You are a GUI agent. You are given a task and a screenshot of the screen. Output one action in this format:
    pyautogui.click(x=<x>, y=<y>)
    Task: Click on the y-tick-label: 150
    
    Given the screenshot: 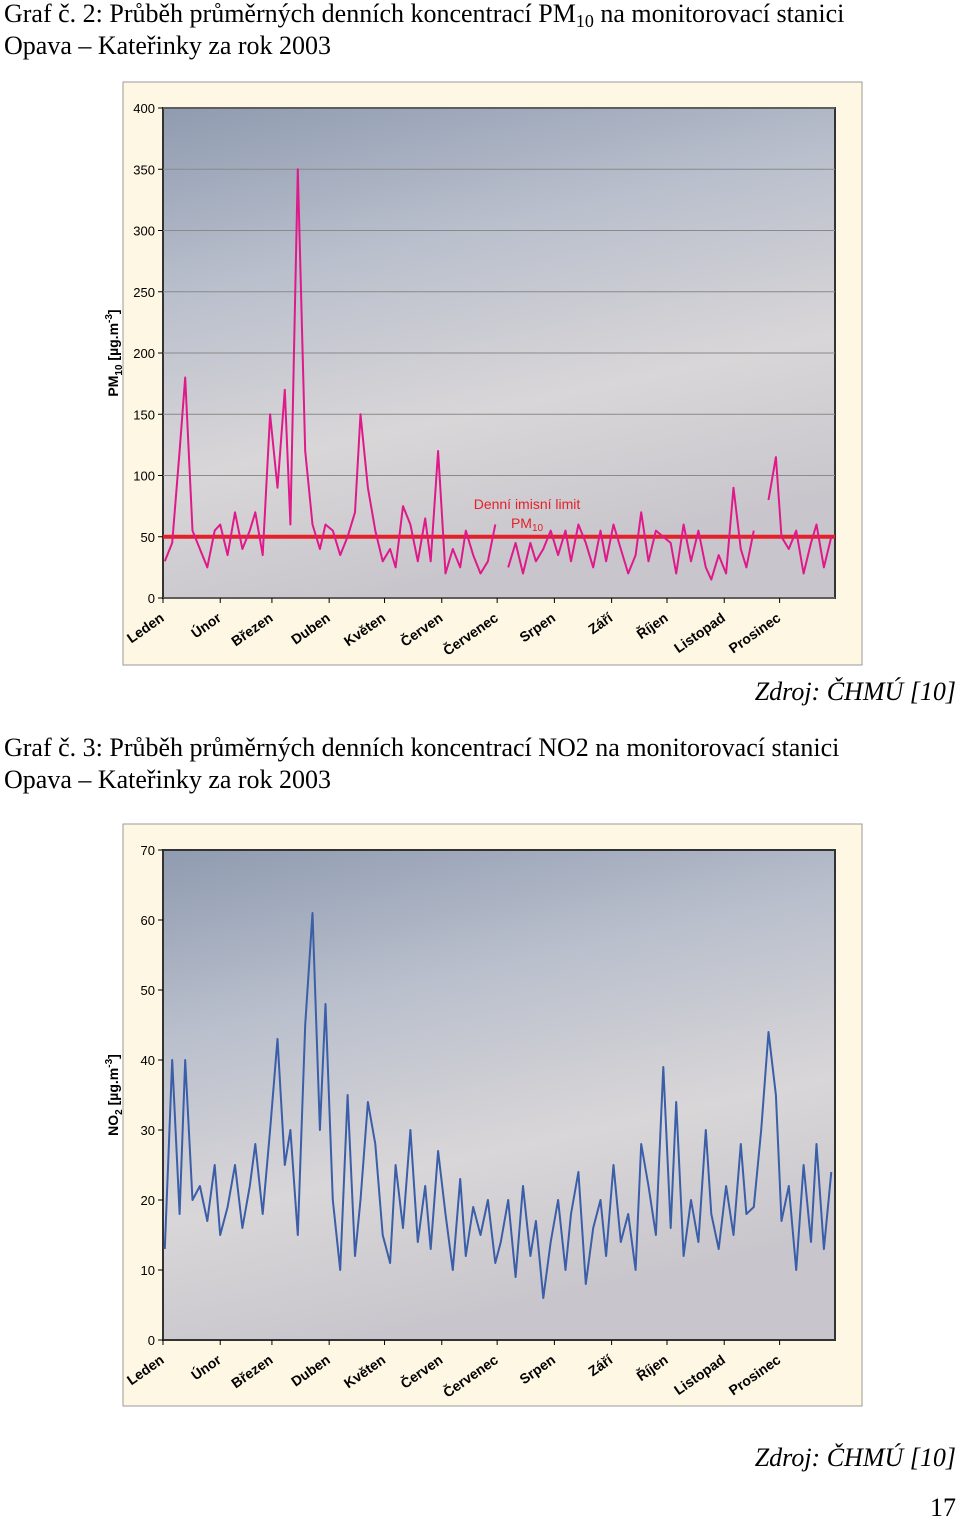 What is the action you would take?
    pyautogui.click(x=144, y=414)
    